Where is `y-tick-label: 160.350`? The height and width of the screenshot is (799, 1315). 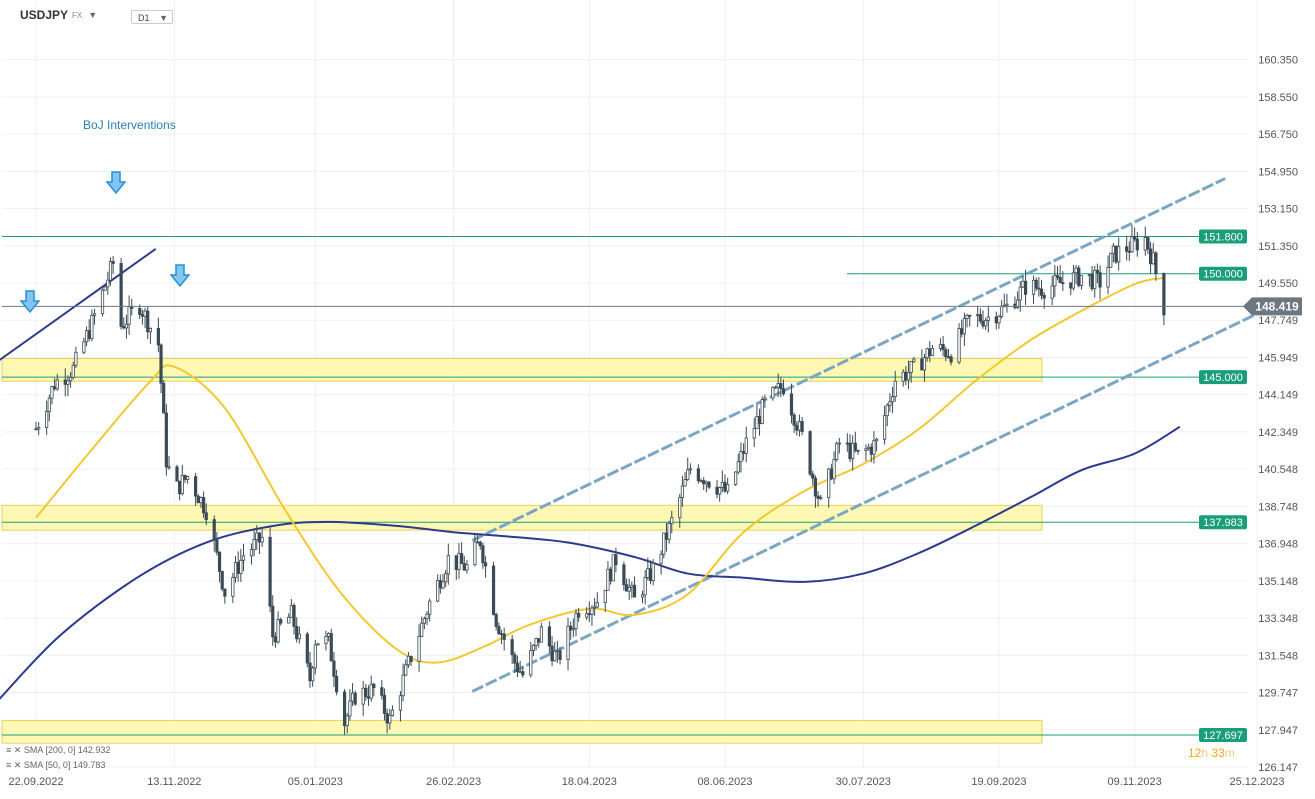
y-tick-label: 160.350 is located at coordinates (1278, 61).